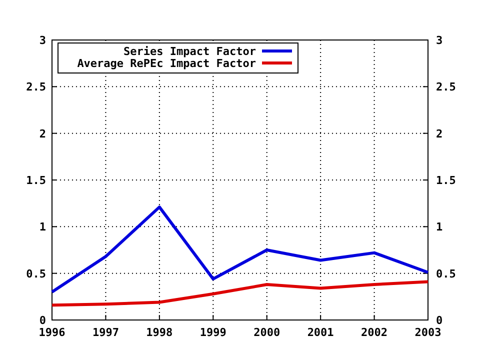  I want to click on x-tick-label: 2000, so click(267, 332).